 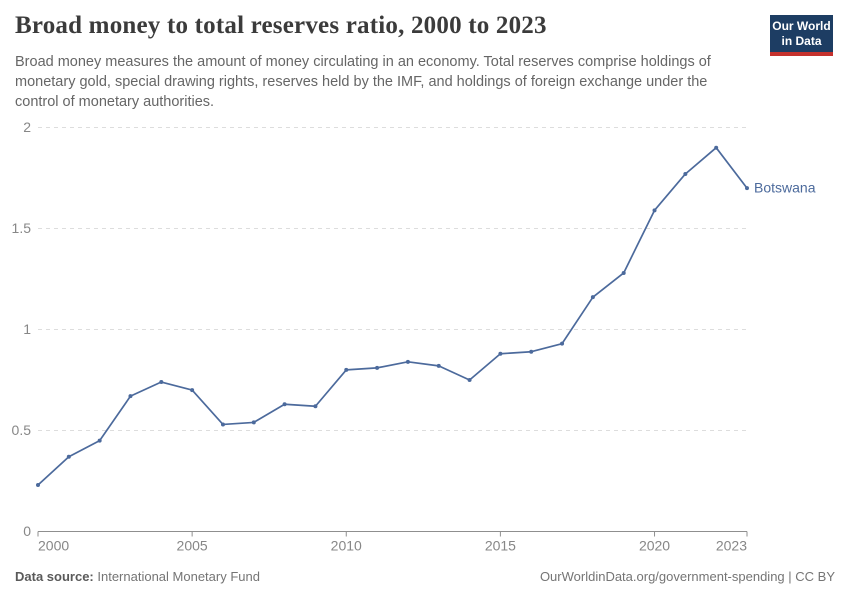 What do you see at coordinates (500, 546) in the screenshot?
I see `x-tick-label: 2015` at bounding box center [500, 546].